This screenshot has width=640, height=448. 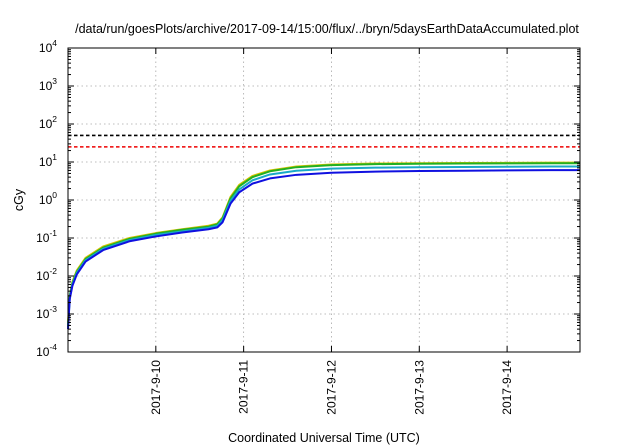 I want to click on y-tick-label: 10⁻³, so click(x=46, y=312).